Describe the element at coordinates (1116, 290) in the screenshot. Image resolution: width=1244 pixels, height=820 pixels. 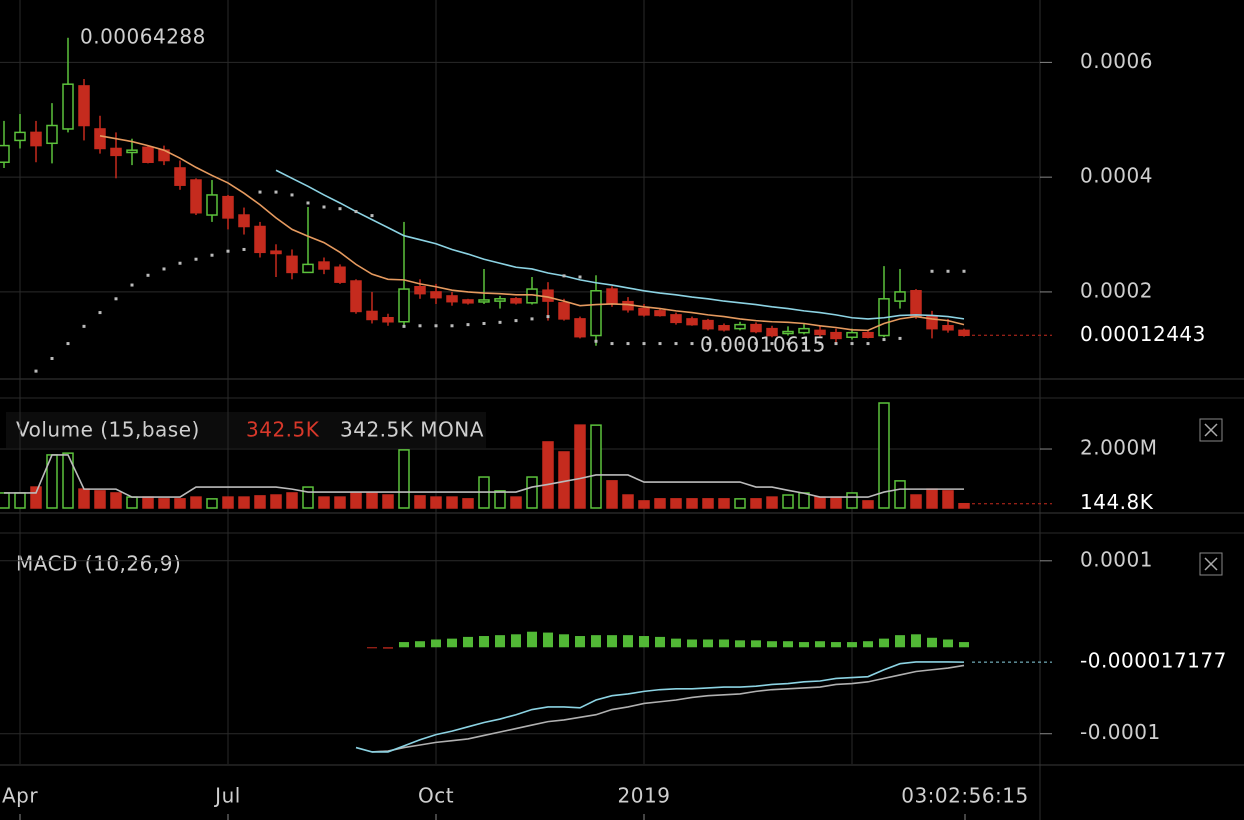
I see `y-tick-label: 0.0002` at that location.